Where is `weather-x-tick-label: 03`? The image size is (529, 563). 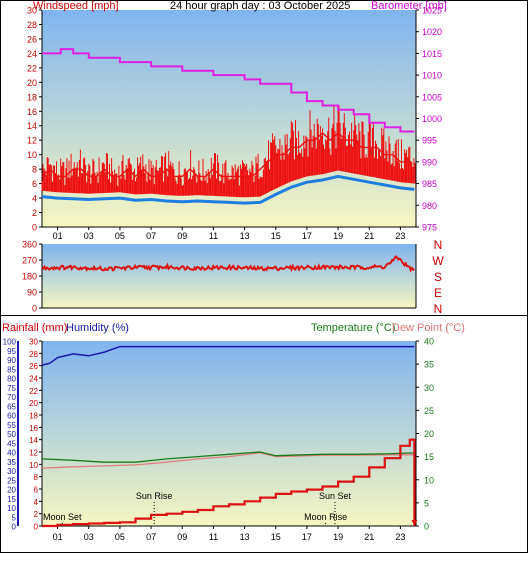 weather-x-tick-label: 03 is located at coordinates (89, 537).